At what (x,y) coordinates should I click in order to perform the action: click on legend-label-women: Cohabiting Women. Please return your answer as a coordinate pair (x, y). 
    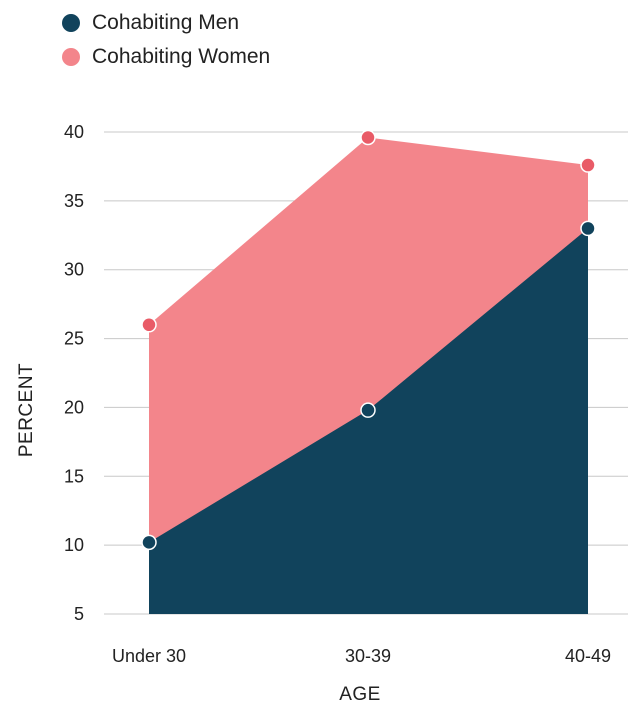
    Looking at the image, I should click on (181, 56).